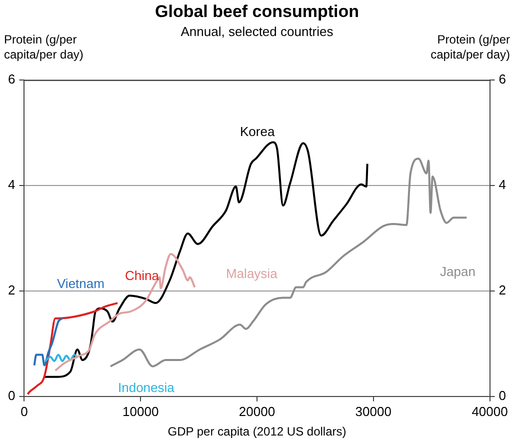 The height and width of the screenshot is (443, 514). Describe the element at coordinates (502, 395) in the screenshot. I see `y2-tick-label: 0` at that location.